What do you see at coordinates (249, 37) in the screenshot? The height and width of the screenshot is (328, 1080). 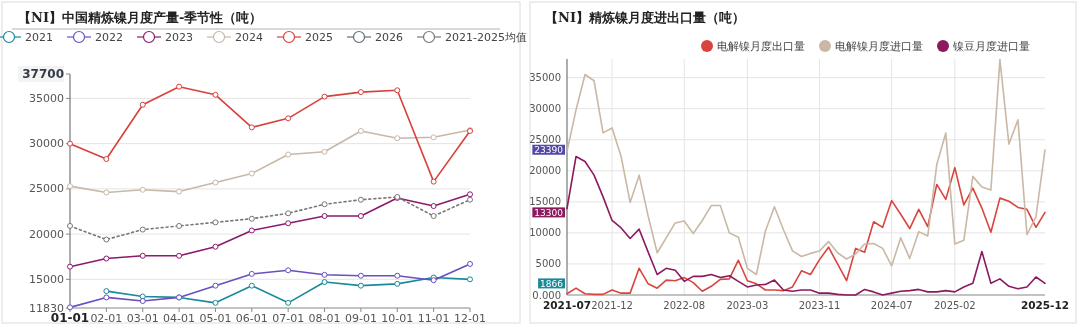 I see `legend-label: 2024` at bounding box center [249, 37].